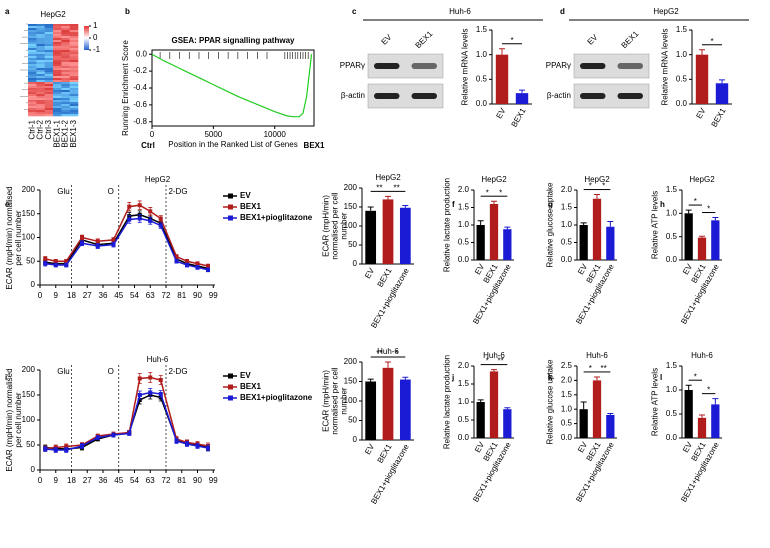 This screenshot has height=548, width=770. I want to click on x-tick-label: 0, so click(40, 295).